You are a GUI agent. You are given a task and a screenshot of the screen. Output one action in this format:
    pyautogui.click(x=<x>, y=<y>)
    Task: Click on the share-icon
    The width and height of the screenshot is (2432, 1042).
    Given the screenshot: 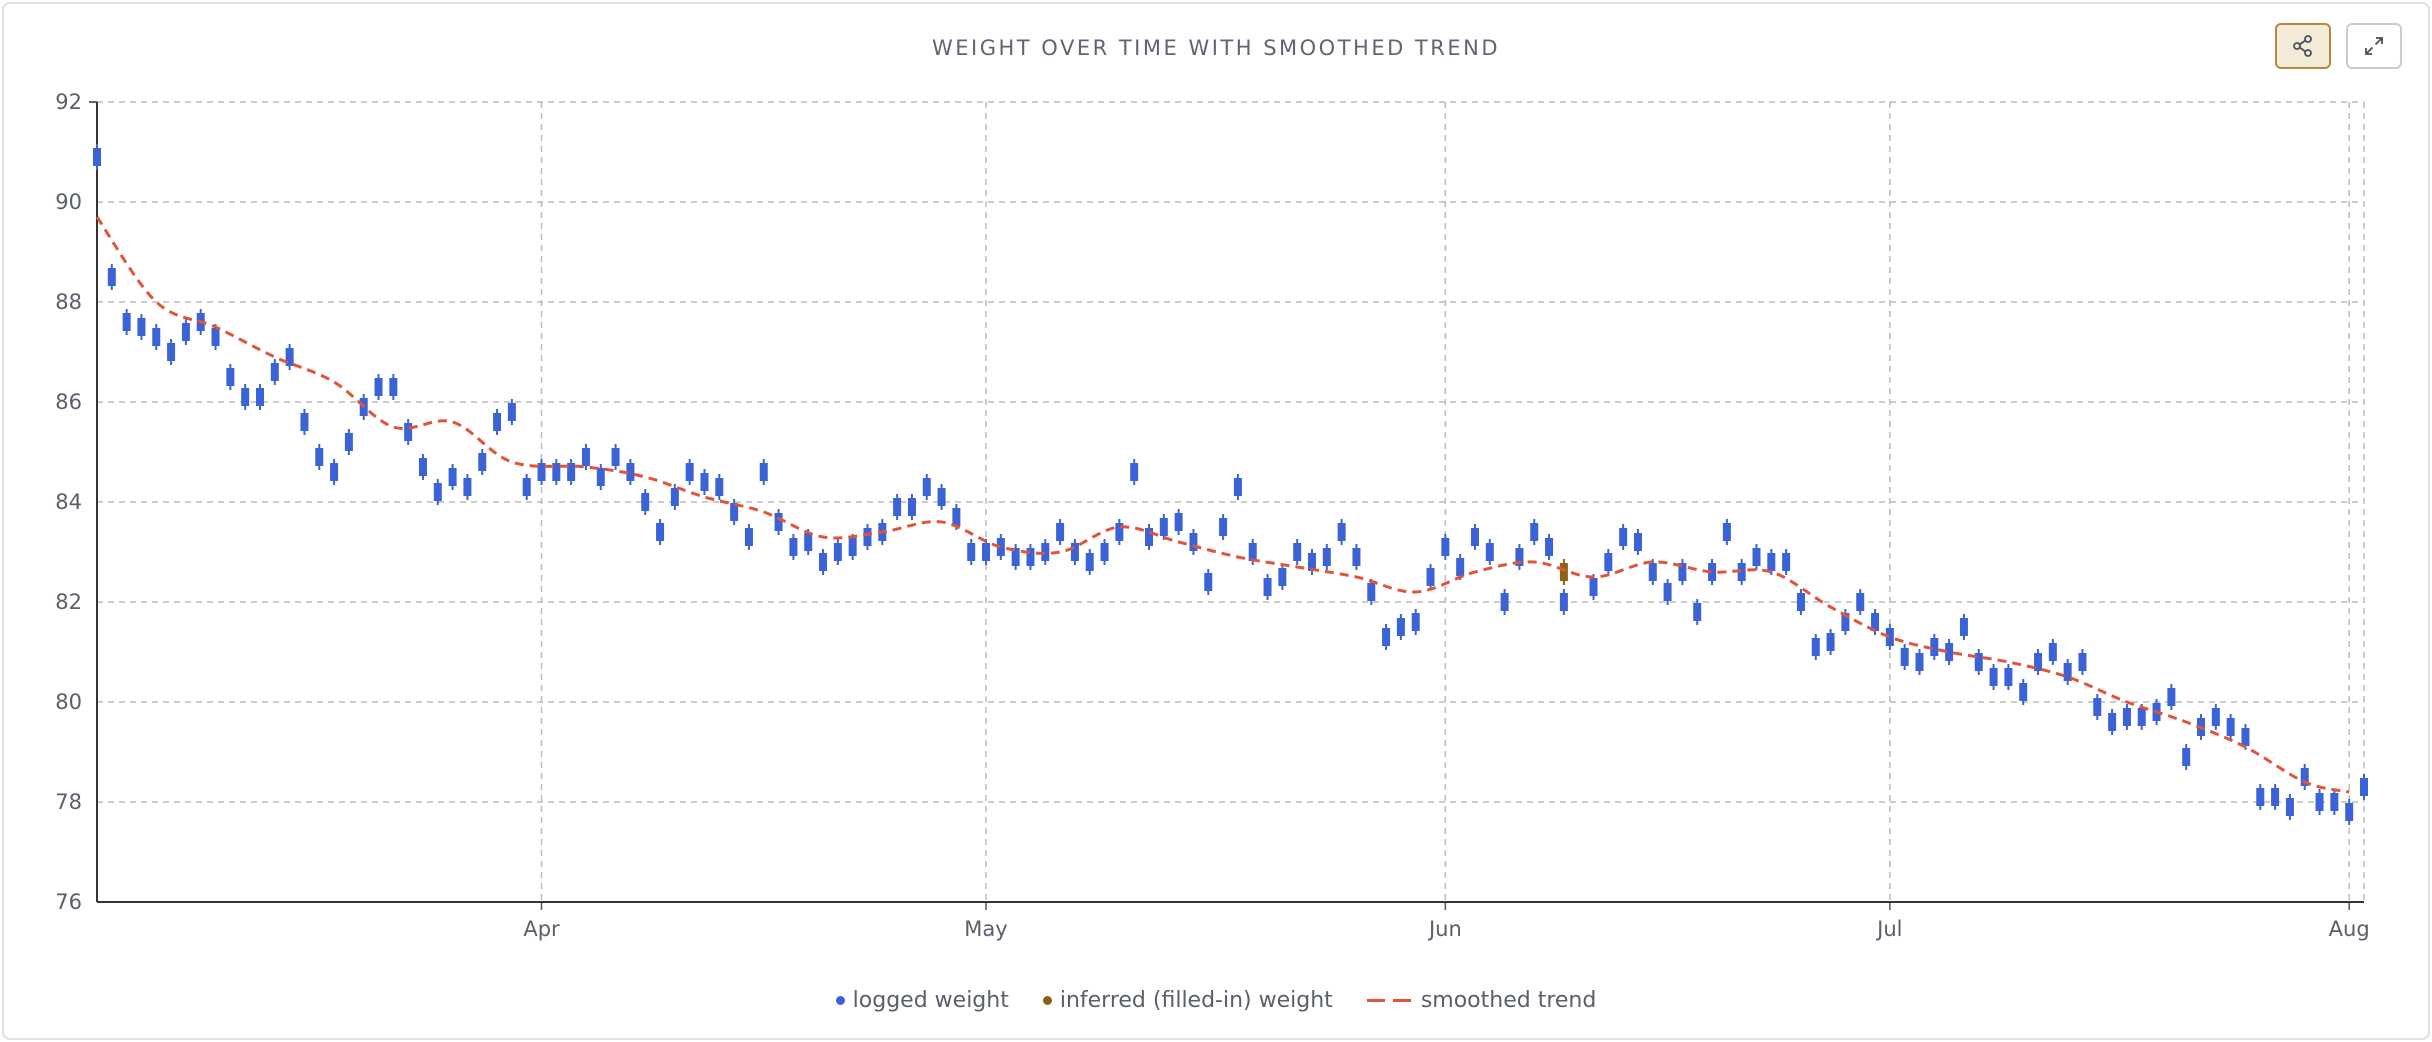 What is the action you would take?
    pyautogui.click(x=2302, y=46)
    